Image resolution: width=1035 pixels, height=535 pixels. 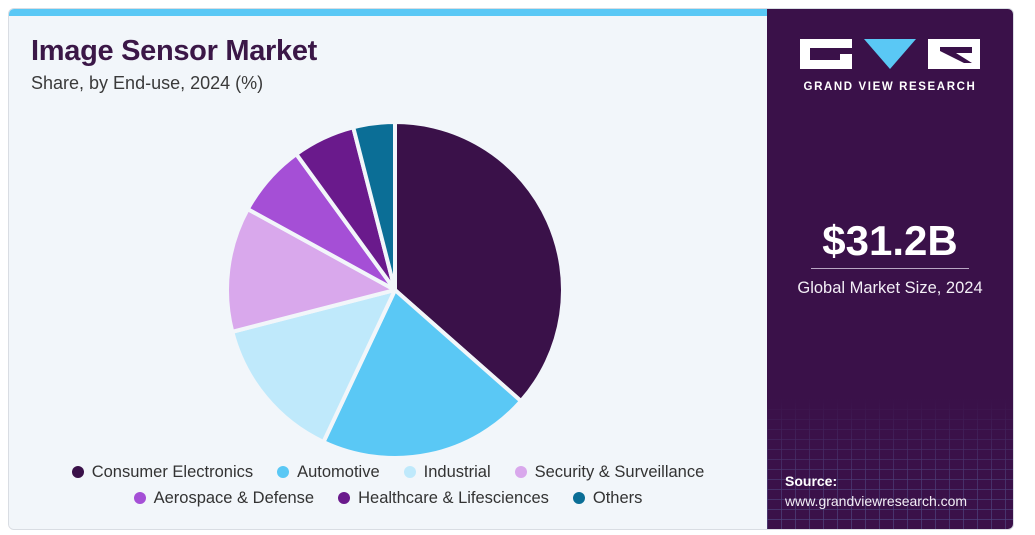 I want to click on legend-label: Industrial, so click(x=457, y=471).